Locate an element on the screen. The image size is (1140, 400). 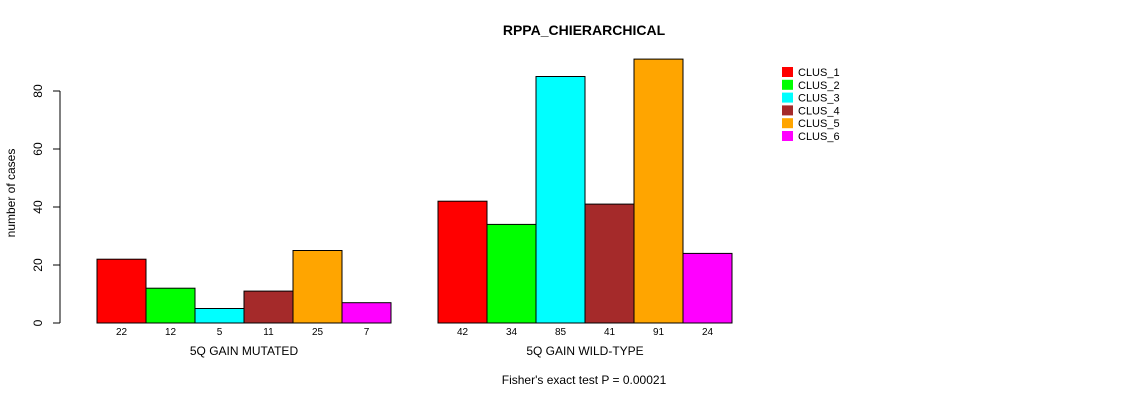
y-tick-label: 60 is located at coordinates (38, 149).